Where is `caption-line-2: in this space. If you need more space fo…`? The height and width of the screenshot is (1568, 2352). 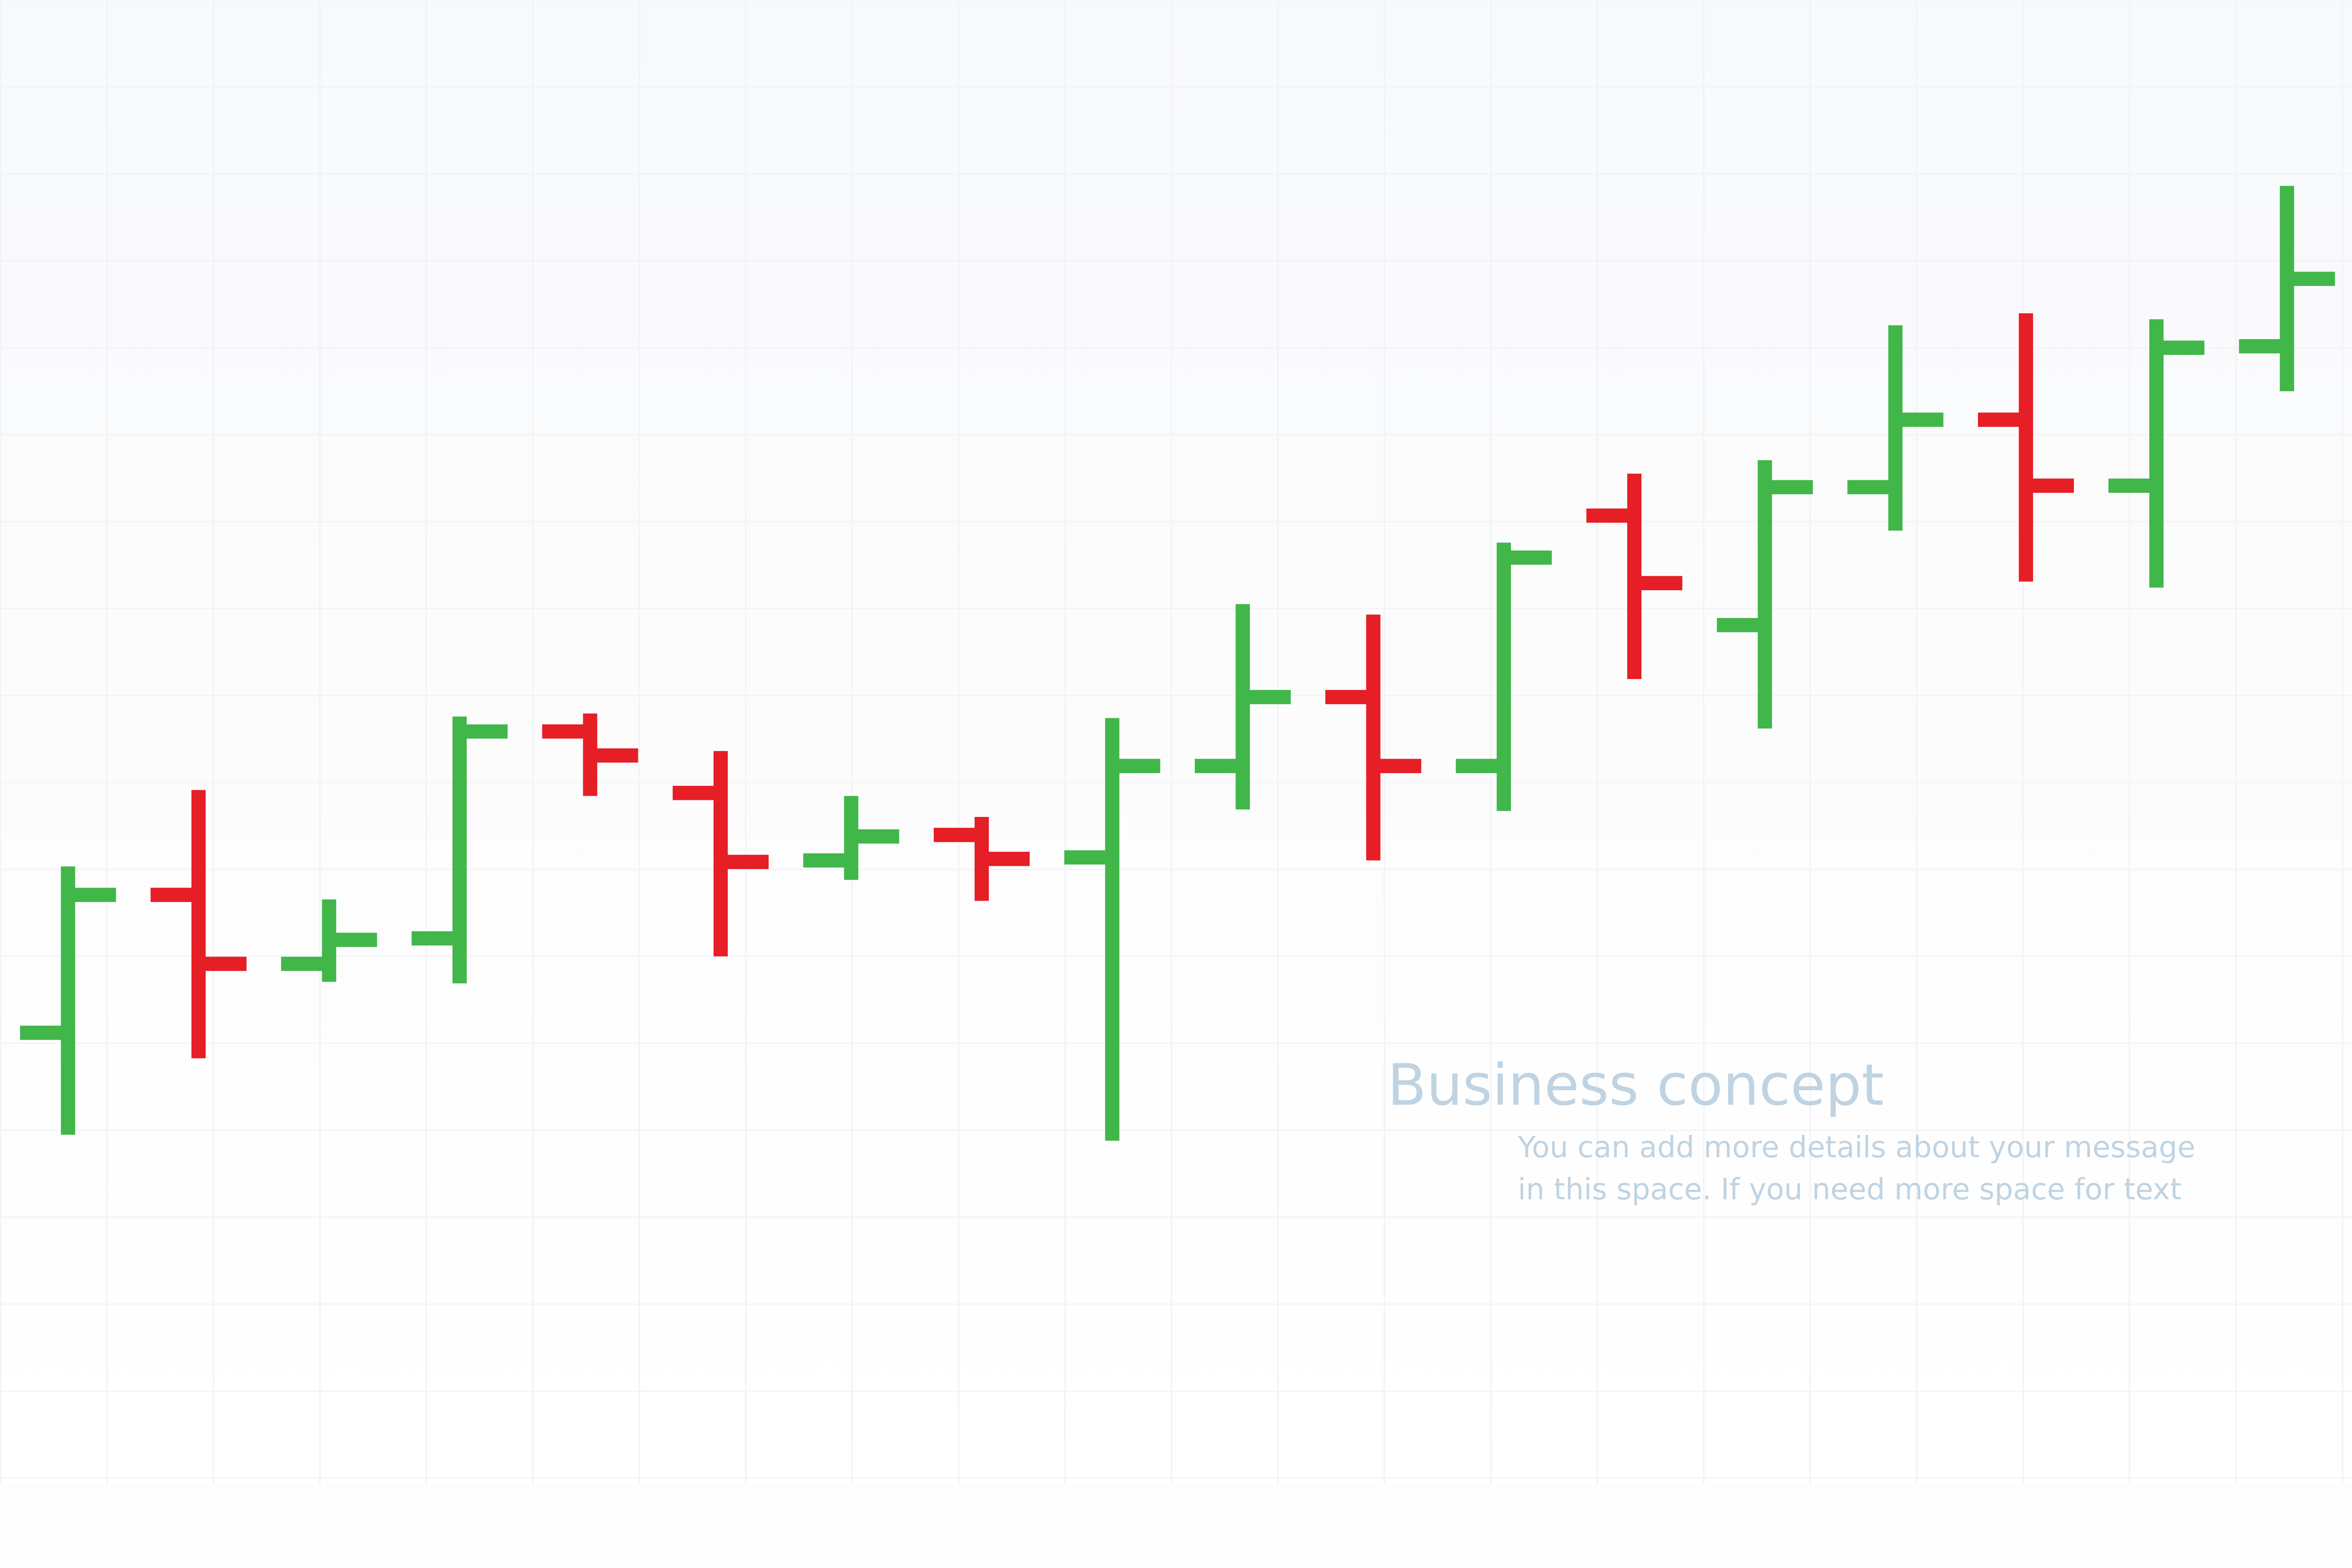
caption-line-2: in this space. If you need more space fo… is located at coordinates (1850, 1189).